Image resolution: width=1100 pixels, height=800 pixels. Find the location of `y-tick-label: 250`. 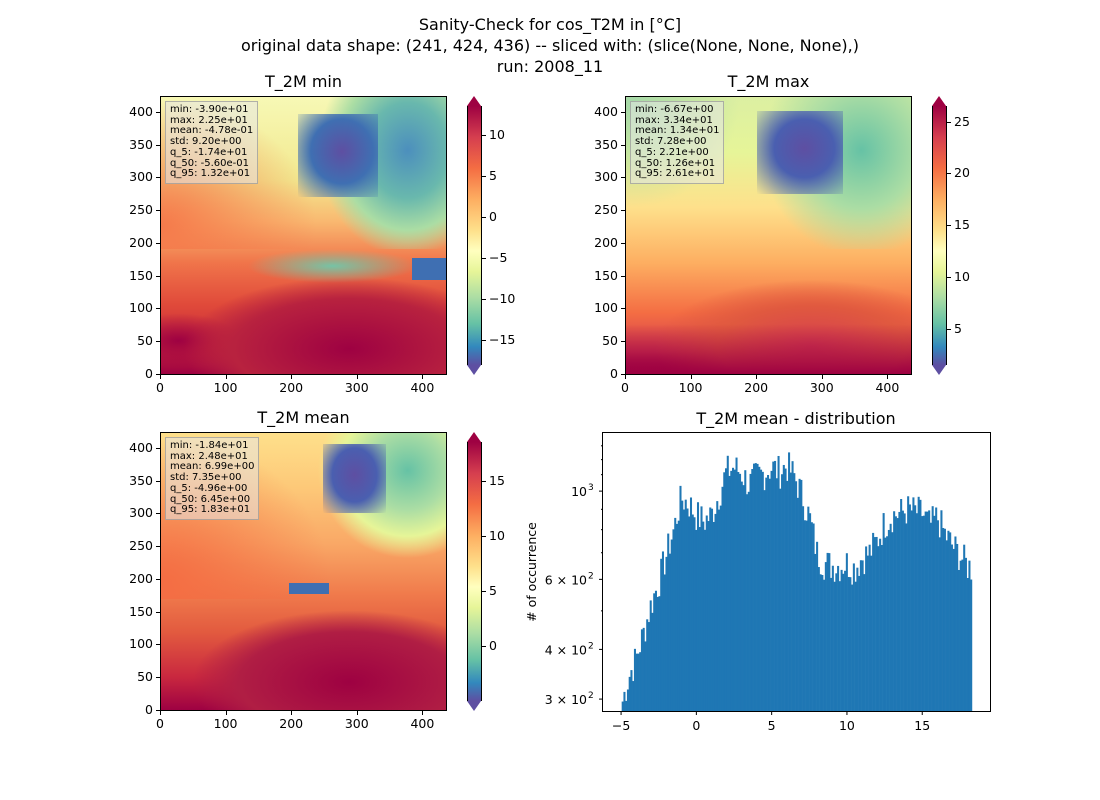

y-tick-label: 250 is located at coordinates (606, 210).